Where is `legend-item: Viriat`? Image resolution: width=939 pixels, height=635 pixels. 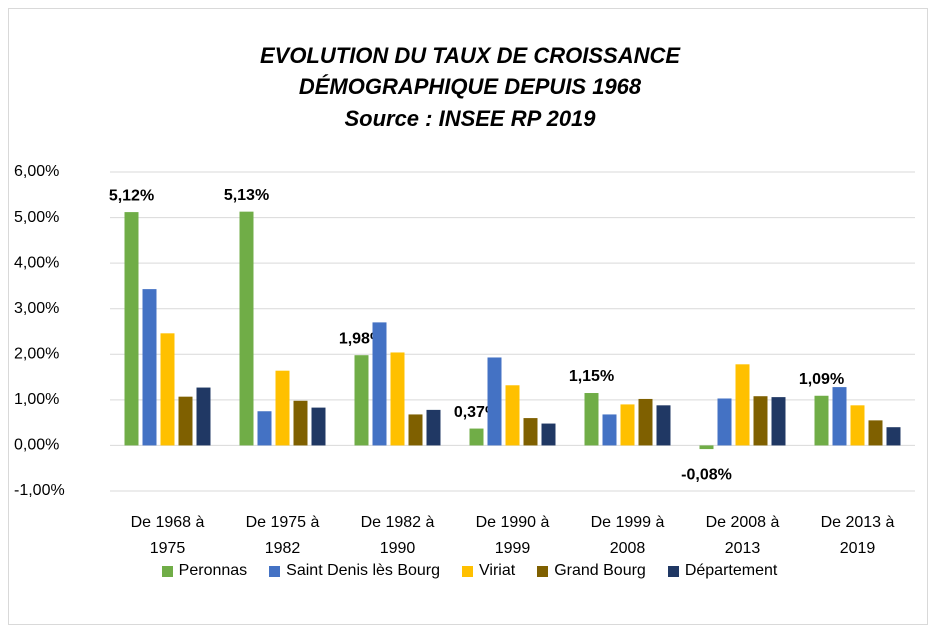 legend-item: Viriat is located at coordinates (488, 571).